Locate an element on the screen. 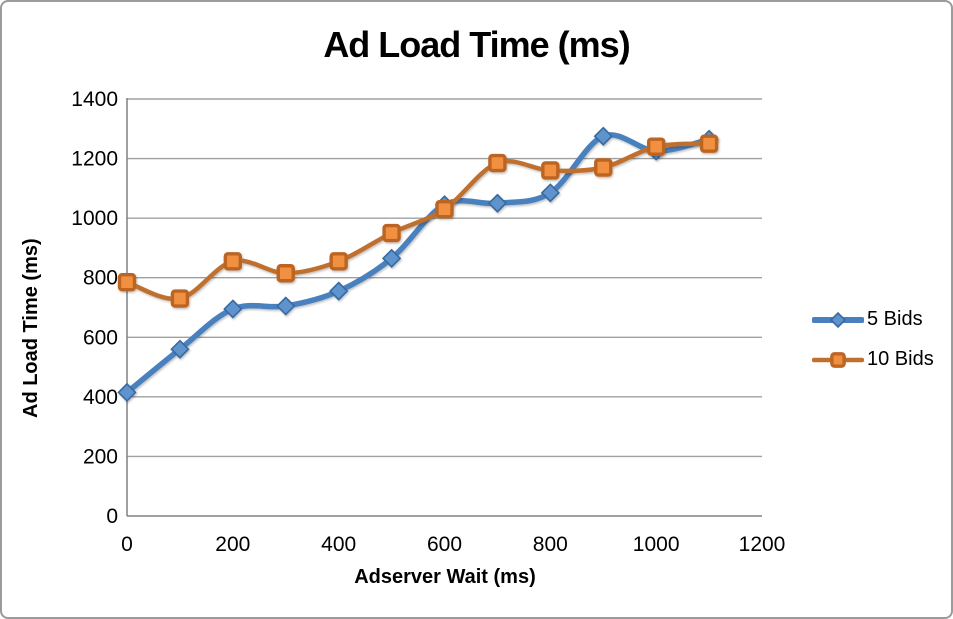  legend-line-diamond-icon is located at coordinates (838, 319).